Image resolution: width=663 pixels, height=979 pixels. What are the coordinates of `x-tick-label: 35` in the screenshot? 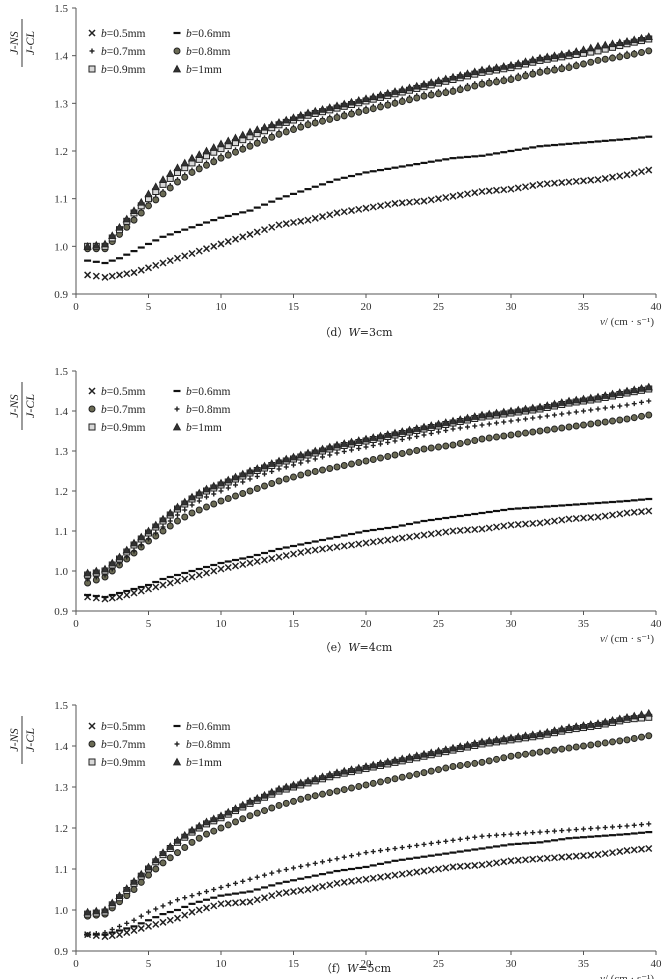 It's located at (584, 307).